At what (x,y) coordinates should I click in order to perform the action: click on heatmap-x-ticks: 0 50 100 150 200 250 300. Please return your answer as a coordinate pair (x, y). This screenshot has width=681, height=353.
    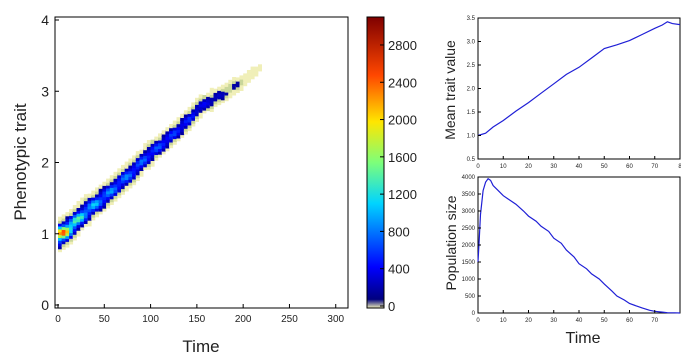
    Looking at the image, I should click on (200, 314).